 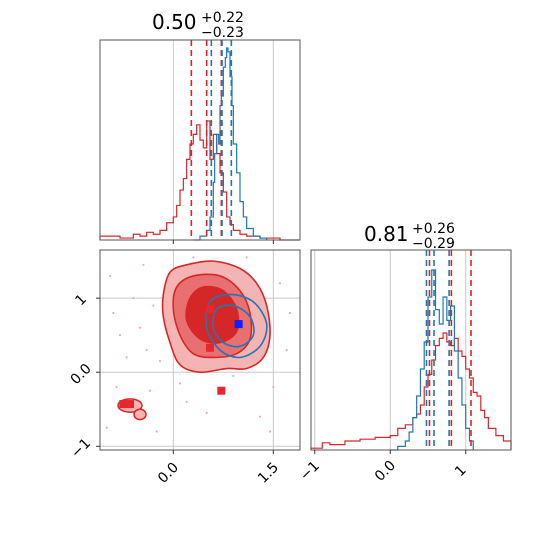 What do you see at coordinates (461, 471) in the screenshot?
I see `x-tick-label: 1` at bounding box center [461, 471].